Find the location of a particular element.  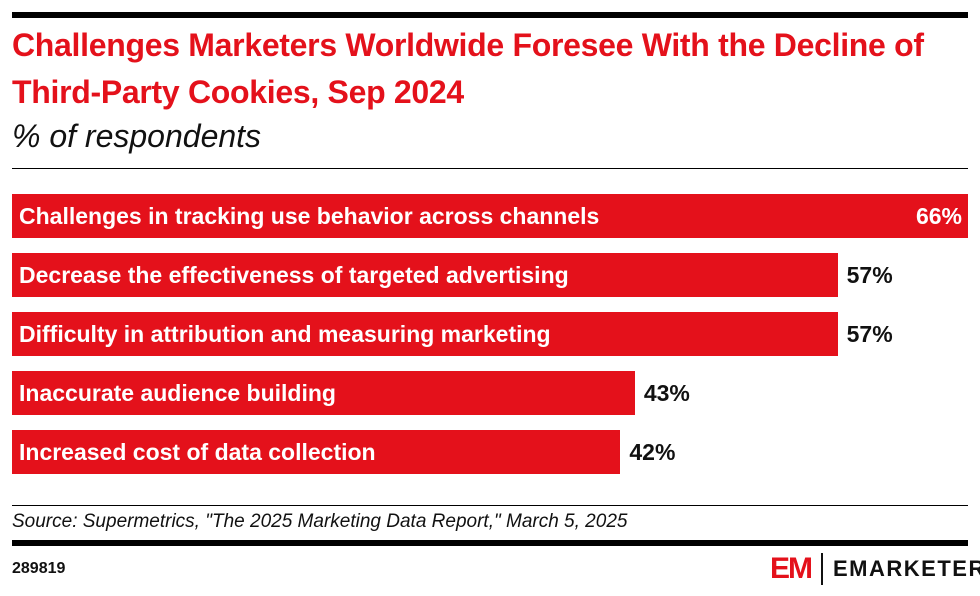

logo-separator is located at coordinates (822, 569).